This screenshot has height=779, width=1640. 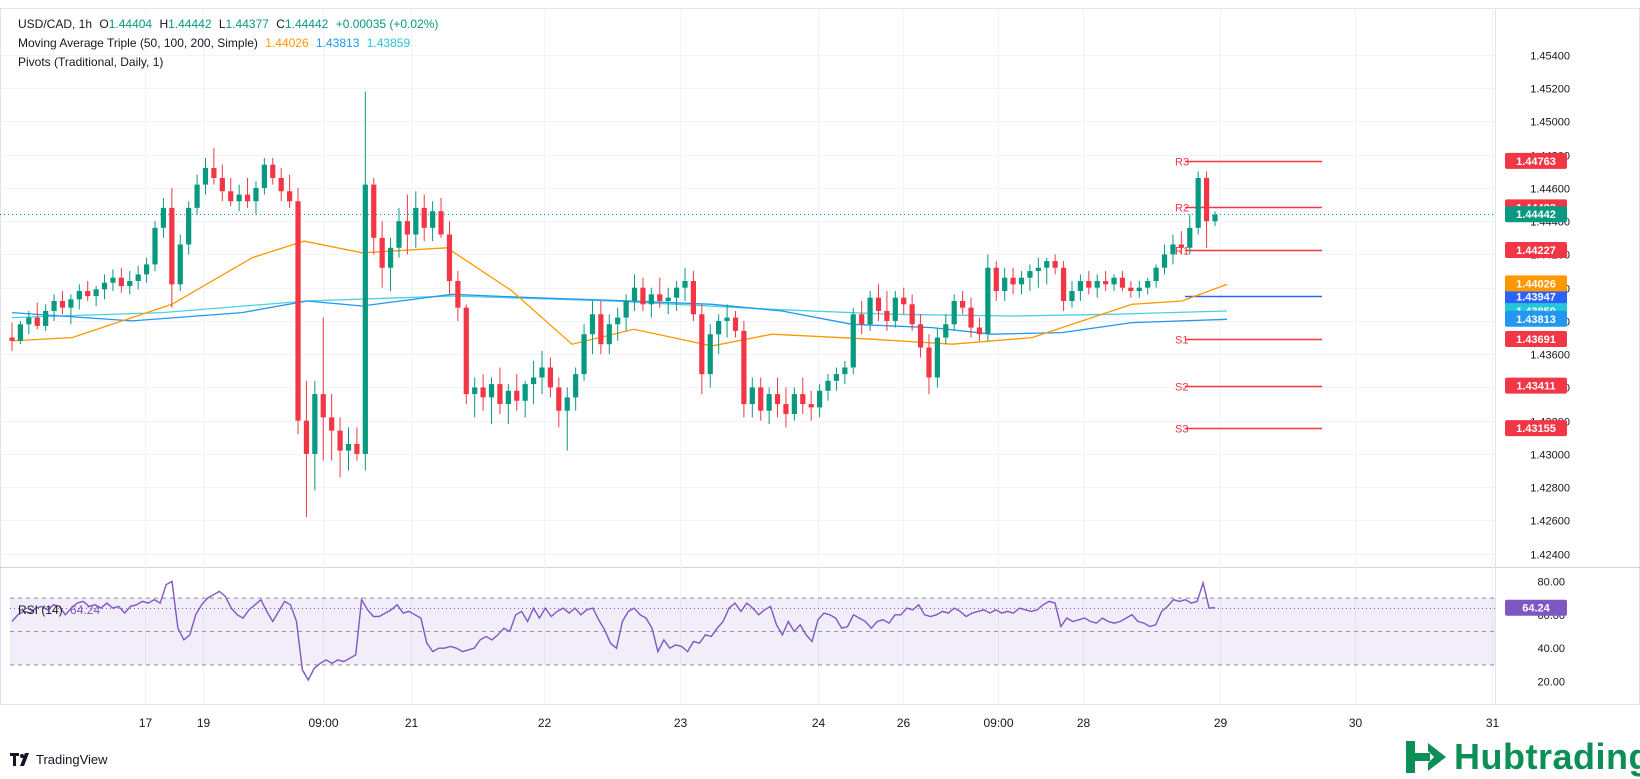 What do you see at coordinates (130, 24) in the screenshot?
I see `ohlc-open: 1.44404` at bounding box center [130, 24].